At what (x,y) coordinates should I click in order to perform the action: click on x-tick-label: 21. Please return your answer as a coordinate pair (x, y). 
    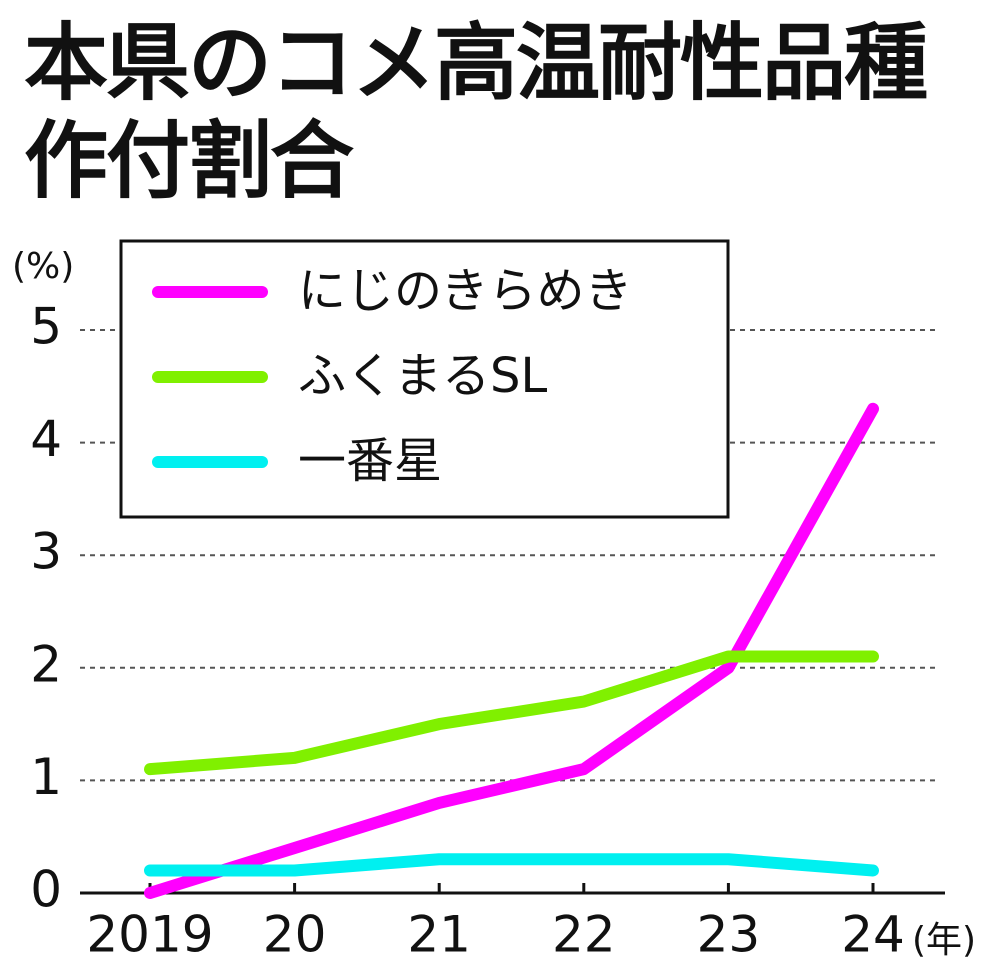
    Looking at the image, I should click on (439, 935).